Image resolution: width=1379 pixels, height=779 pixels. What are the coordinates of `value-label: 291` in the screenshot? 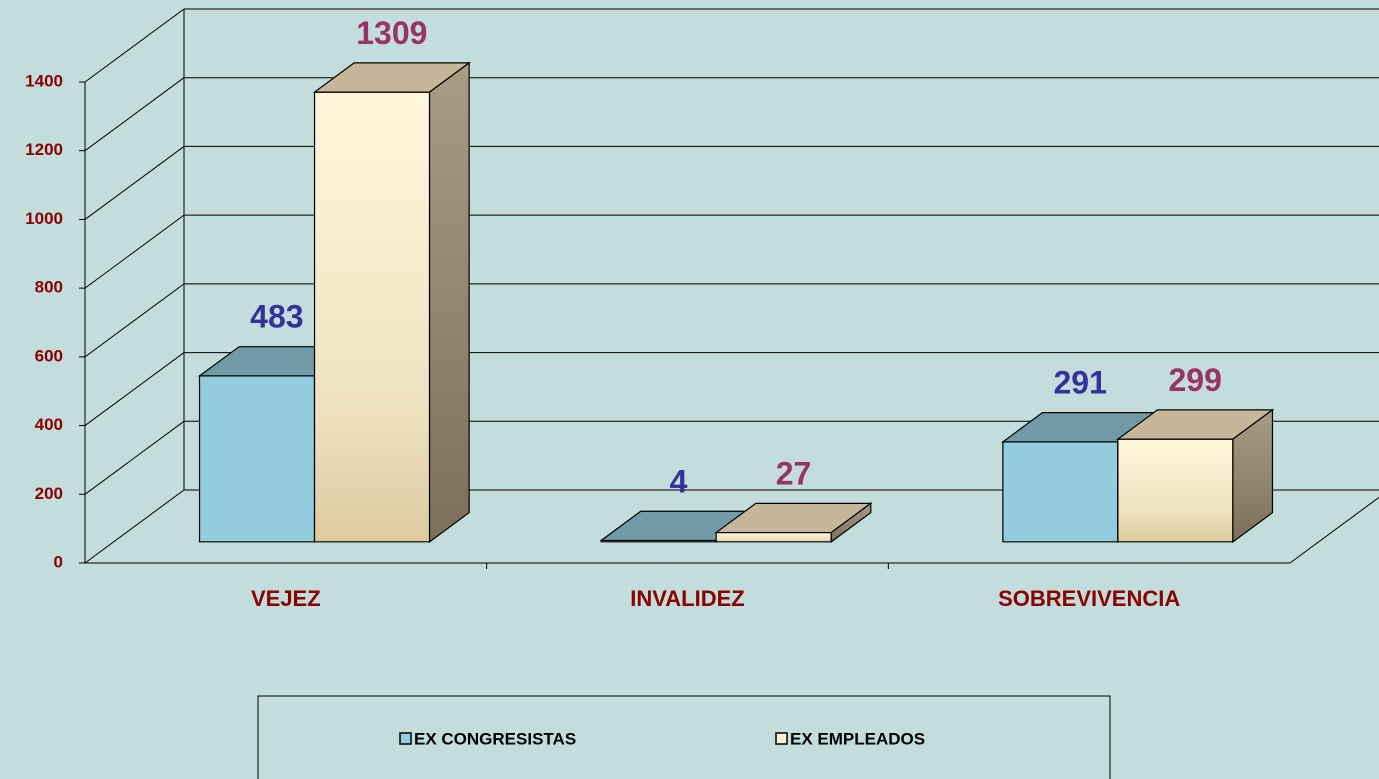 It's located at (1079, 383).